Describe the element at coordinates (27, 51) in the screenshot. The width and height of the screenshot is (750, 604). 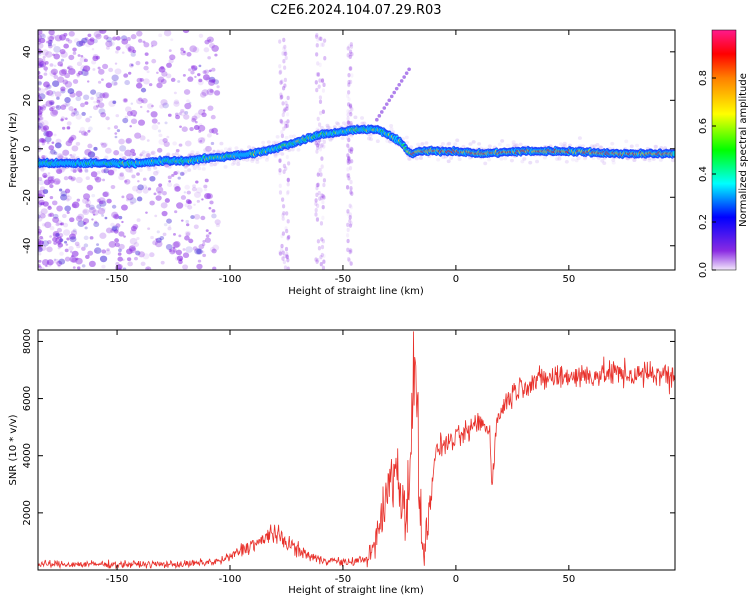
I see `y-tick-label: 40` at that location.